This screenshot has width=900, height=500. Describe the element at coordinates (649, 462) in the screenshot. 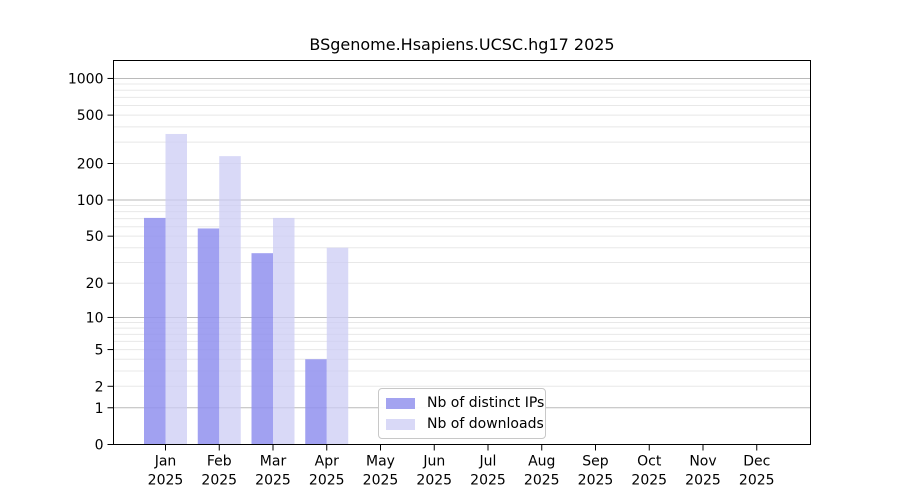

I see `x-tick-label-month: Oct` at that location.